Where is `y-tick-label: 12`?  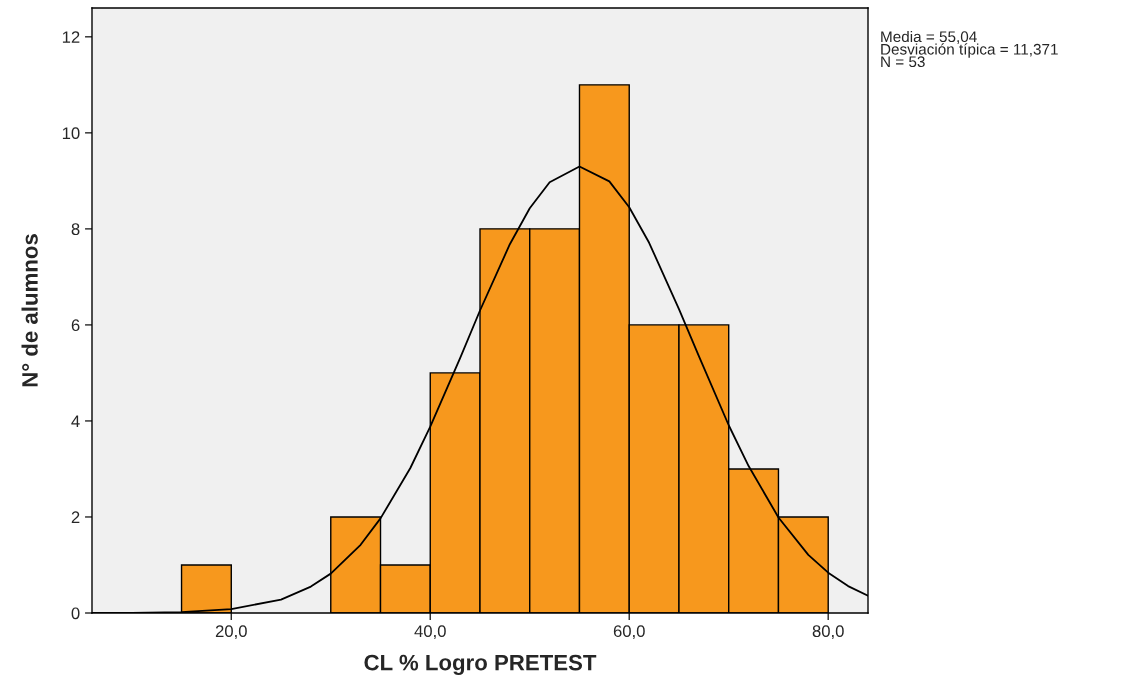
y-tick-label: 12 is located at coordinates (71, 37).